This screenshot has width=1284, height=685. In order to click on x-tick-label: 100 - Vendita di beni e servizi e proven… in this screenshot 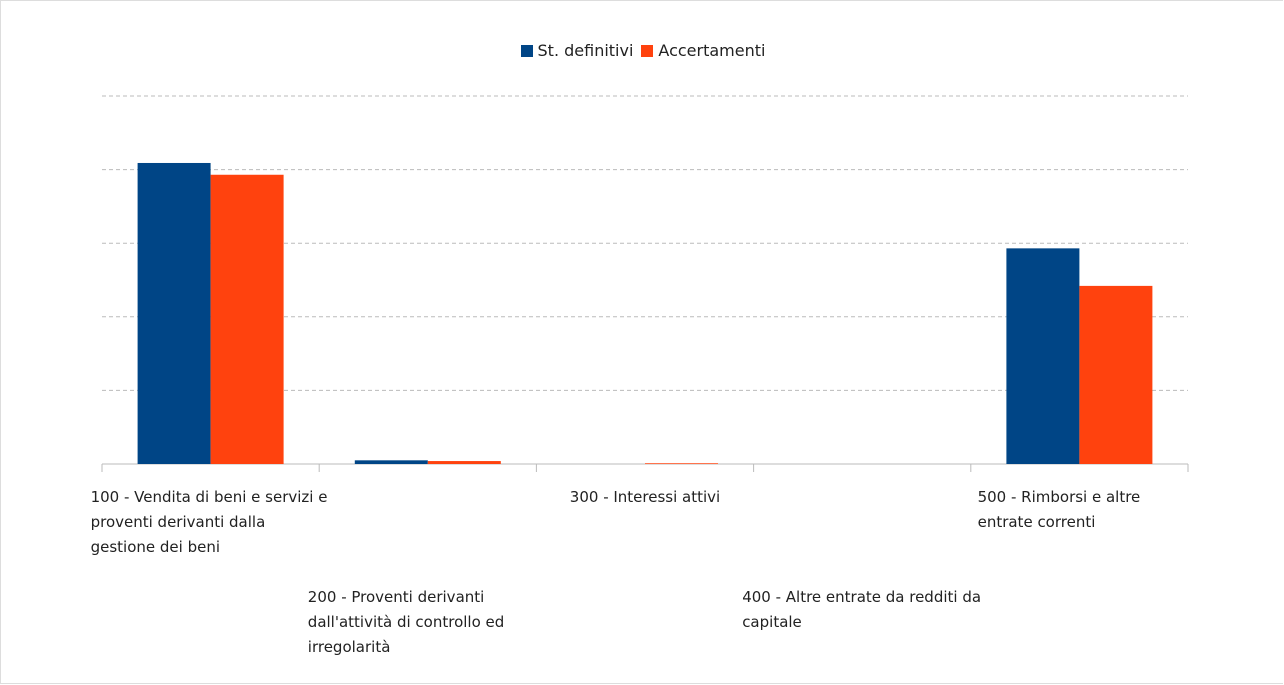, I will do `click(209, 522)`.